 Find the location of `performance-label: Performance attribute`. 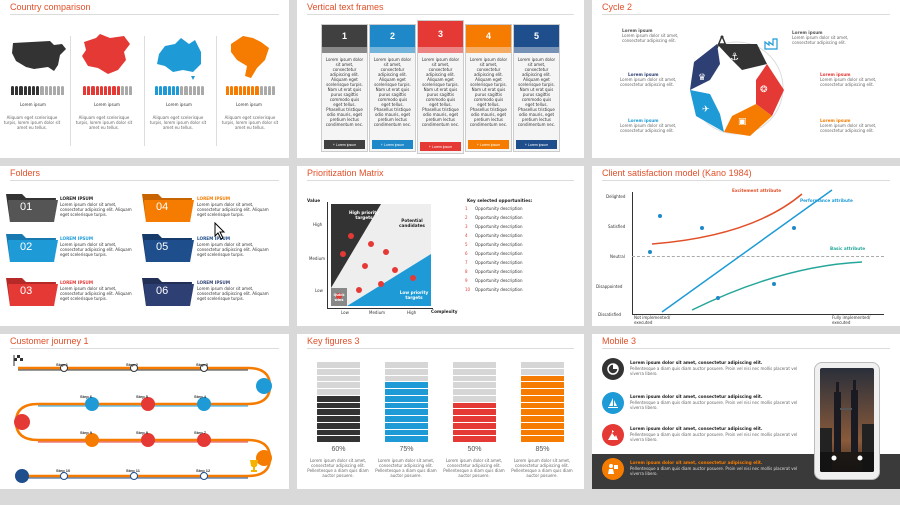

performance-label: Performance attribute is located at coordinates (826, 200).